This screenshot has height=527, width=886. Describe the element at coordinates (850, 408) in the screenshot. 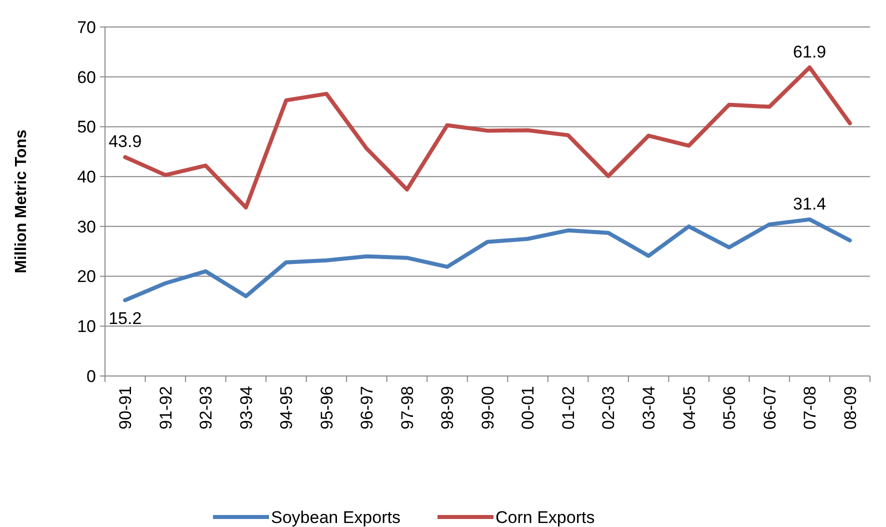

I see `x-tick-label: 08-09` at that location.